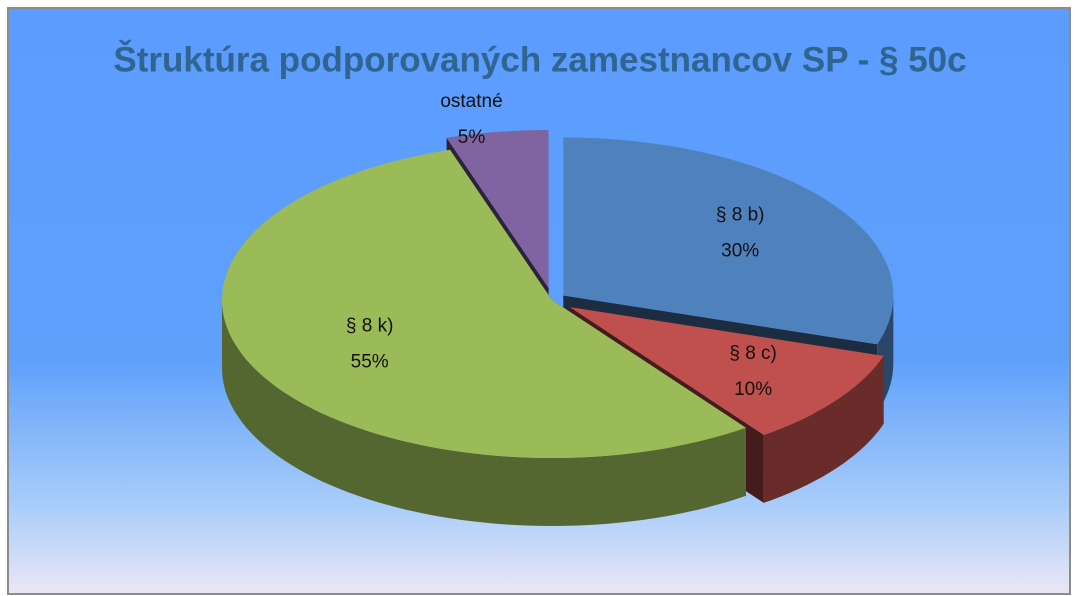  Describe the element at coordinates (753, 353) in the screenshot. I see `slice-category-label: § 8 c)` at that location.